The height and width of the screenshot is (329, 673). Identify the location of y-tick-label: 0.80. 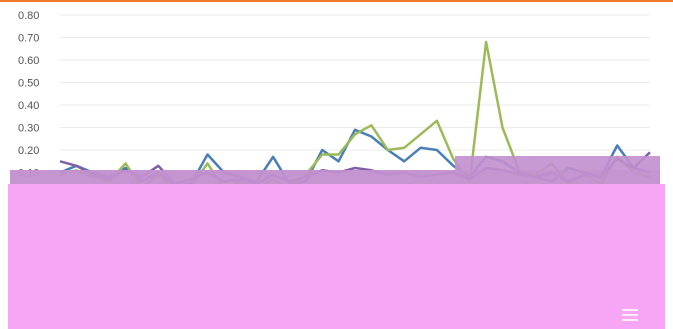
(28, 16).